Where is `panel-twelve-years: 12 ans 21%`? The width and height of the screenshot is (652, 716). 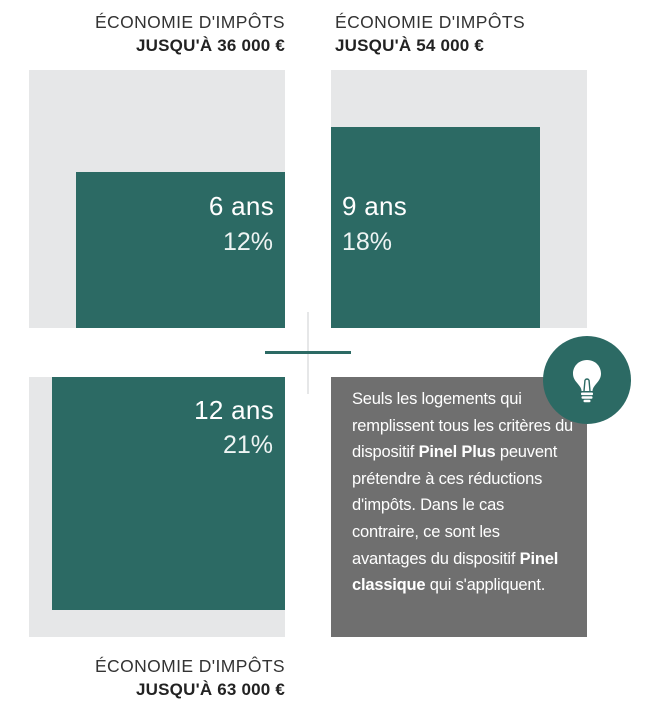
panel-twelve-years: 12 ans 21% is located at coordinates (168, 493).